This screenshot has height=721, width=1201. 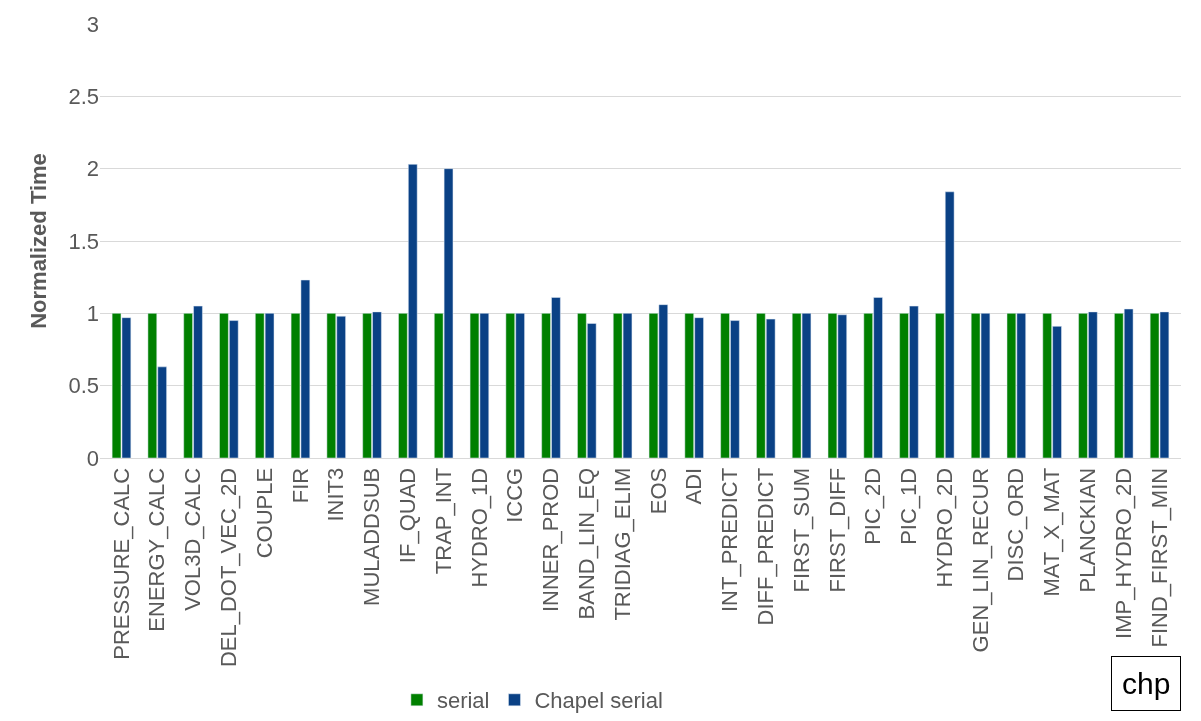 I want to click on x-tick-label: COUPLE, so click(x=264, y=513).